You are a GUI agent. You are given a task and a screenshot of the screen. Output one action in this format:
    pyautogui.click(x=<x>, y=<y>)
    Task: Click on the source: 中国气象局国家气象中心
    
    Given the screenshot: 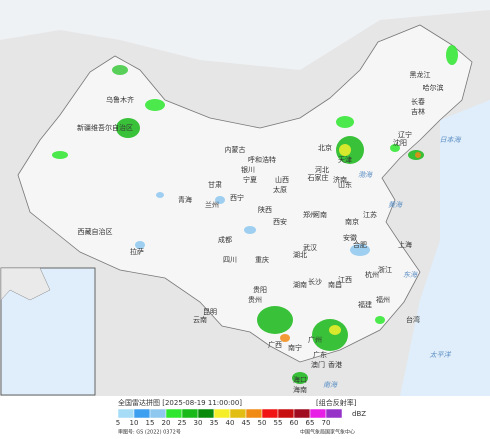 What is the action you would take?
    pyautogui.click(x=327, y=432)
    